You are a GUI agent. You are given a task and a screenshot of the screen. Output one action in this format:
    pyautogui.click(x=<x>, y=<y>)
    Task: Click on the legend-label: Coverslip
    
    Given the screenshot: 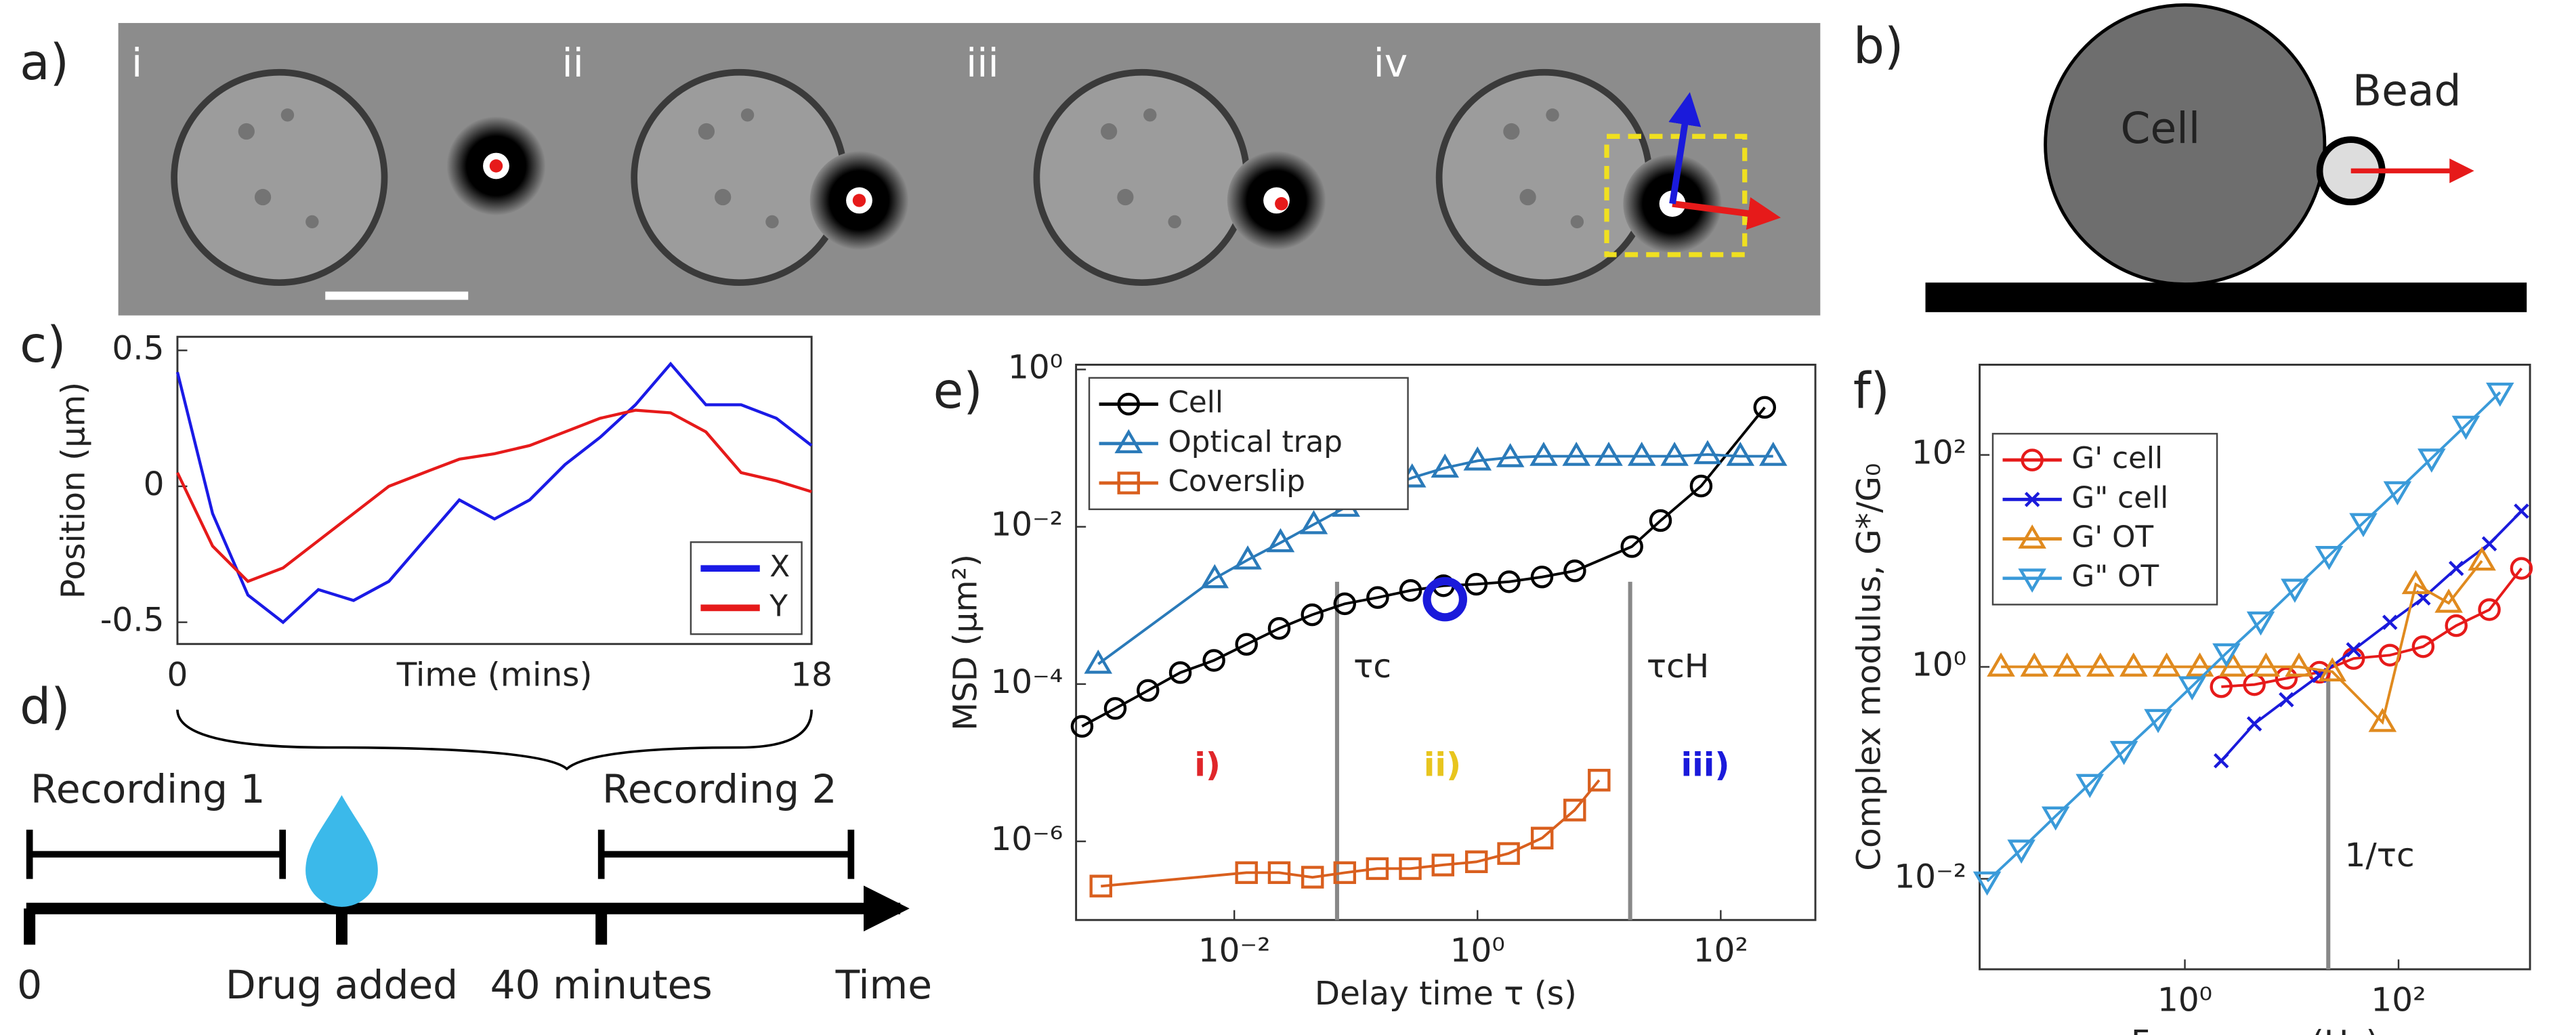 What is the action you would take?
    pyautogui.click(x=1236, y=481)
    